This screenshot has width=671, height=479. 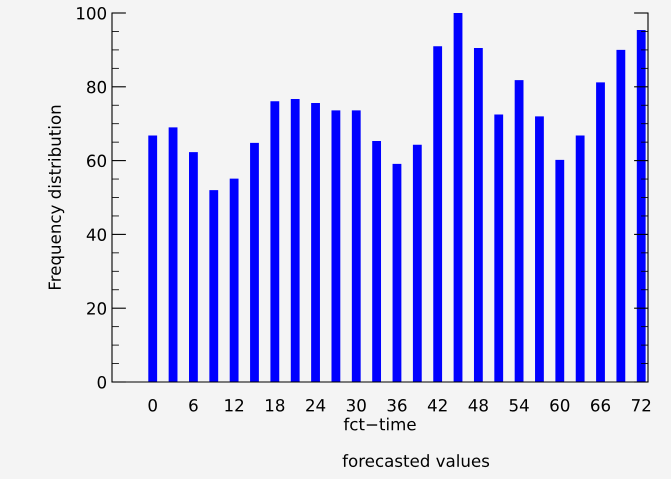 What do you see at coordinates (478, 405) in the screenshot?
I see `x-tick-label: 48` at bounding box center [478, 405].